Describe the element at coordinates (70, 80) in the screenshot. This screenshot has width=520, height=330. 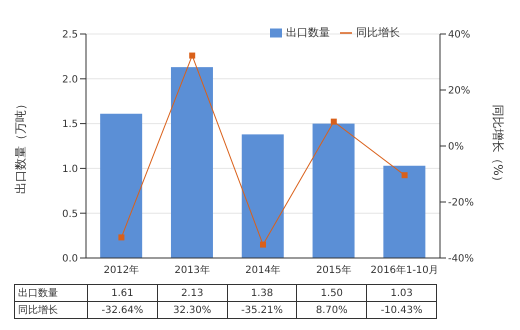
I see `y-tick-label: 2.0` at that location.